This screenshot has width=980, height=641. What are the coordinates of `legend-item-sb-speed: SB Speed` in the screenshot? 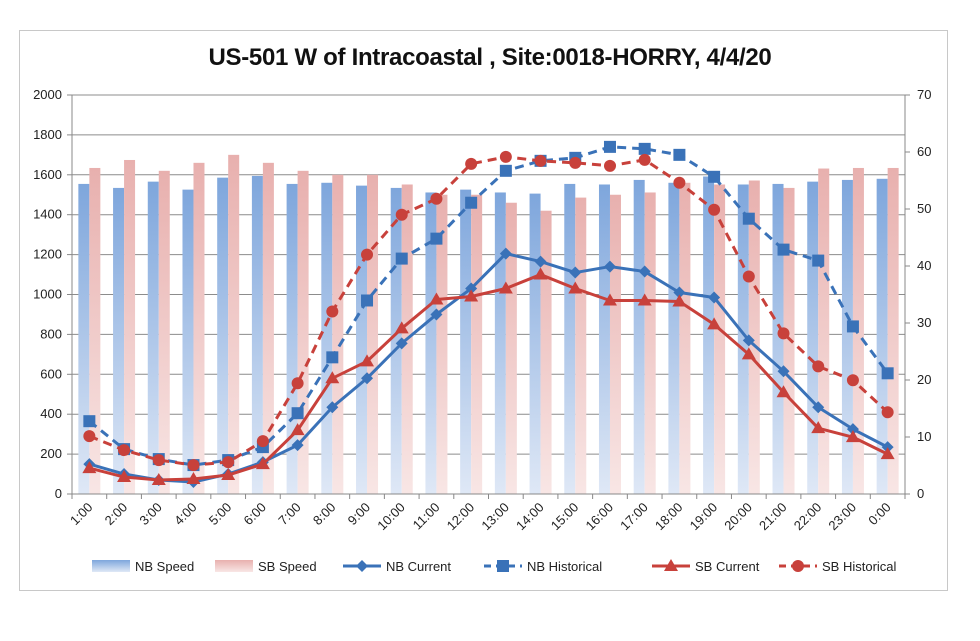 It's located at (266, 566).